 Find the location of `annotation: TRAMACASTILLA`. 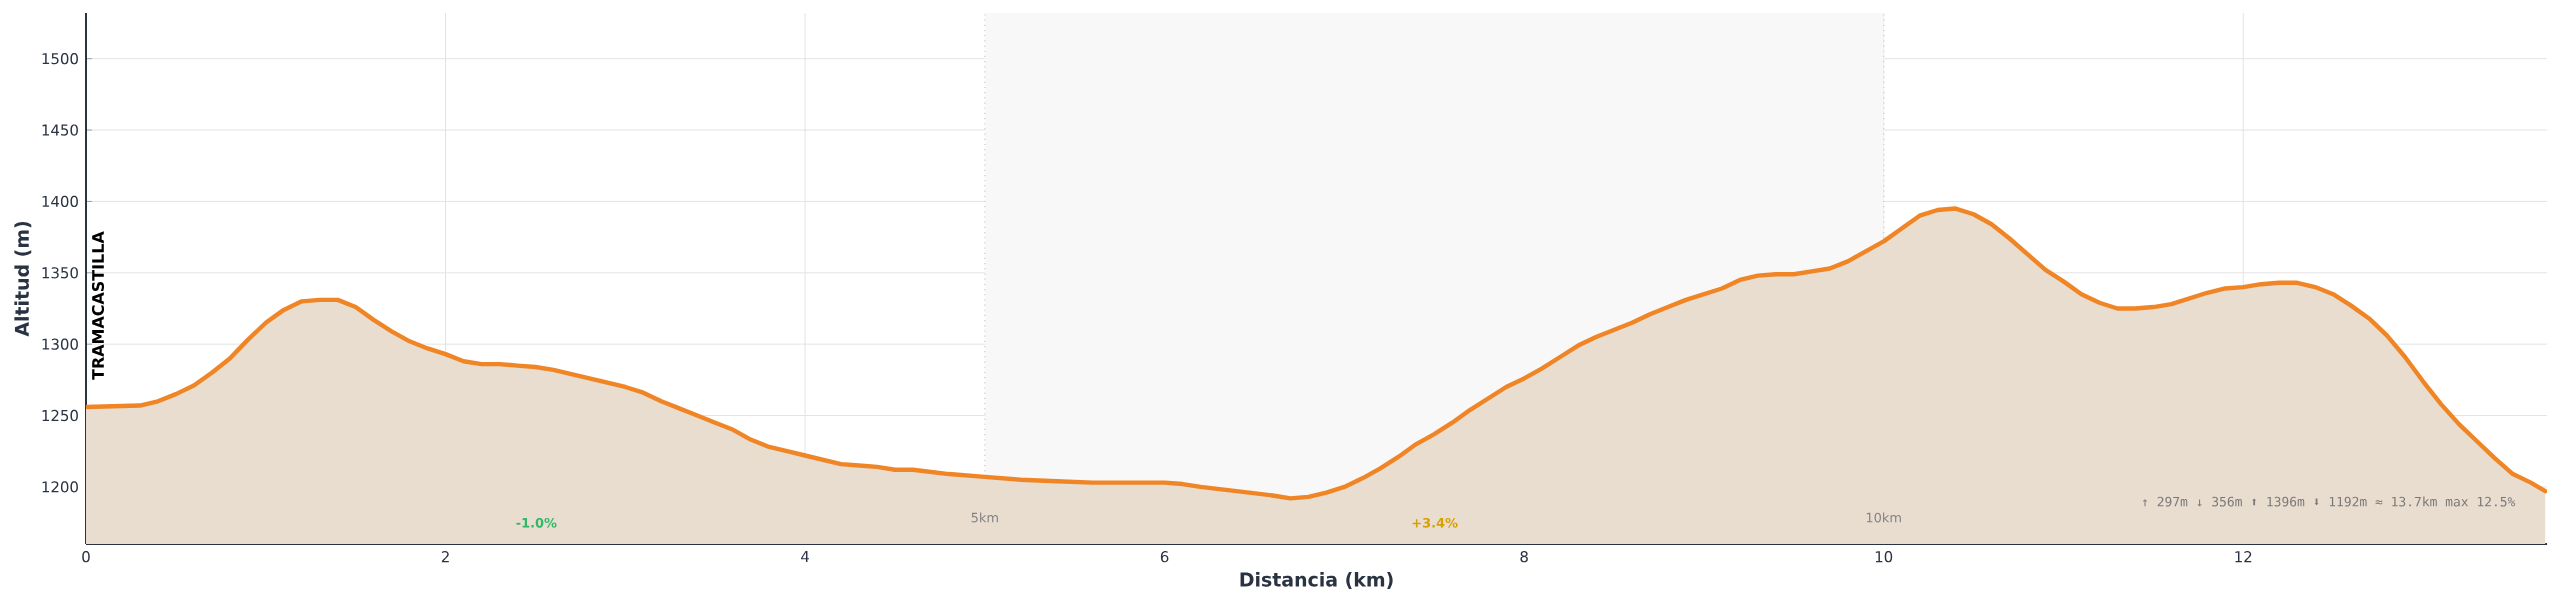

annotation: TRAMACASTILLA is located at coordinates (98, 305).